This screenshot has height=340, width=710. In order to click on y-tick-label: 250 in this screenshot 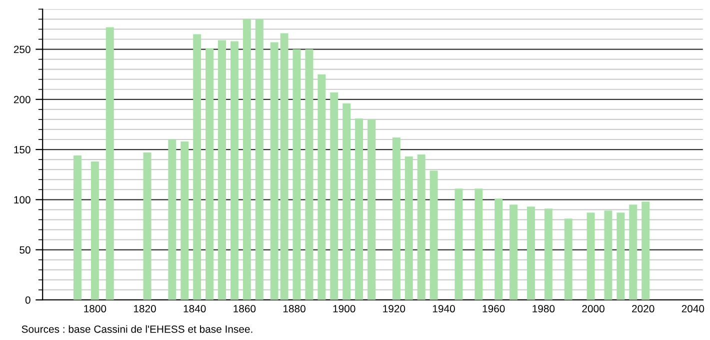, I will do `click(22, 50)`.